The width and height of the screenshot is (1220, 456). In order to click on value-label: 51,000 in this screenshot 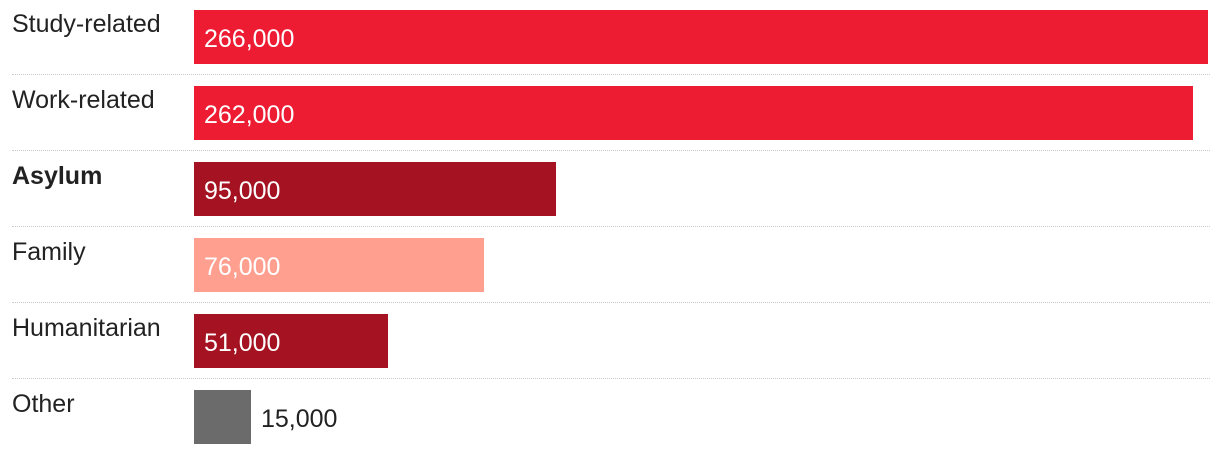, I will do `click(242, 343)`.